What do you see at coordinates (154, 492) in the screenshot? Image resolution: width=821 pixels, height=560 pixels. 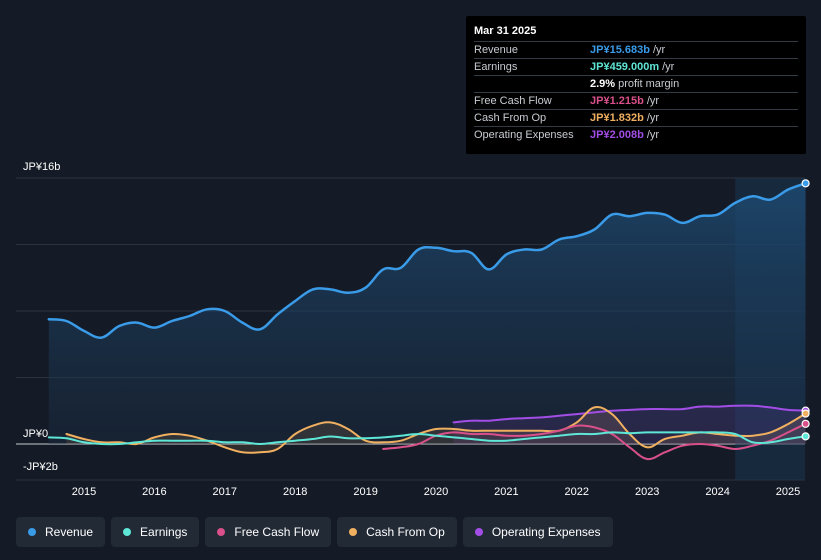 I see `x-tick-label: 2016` at bounding box center [154, 492].